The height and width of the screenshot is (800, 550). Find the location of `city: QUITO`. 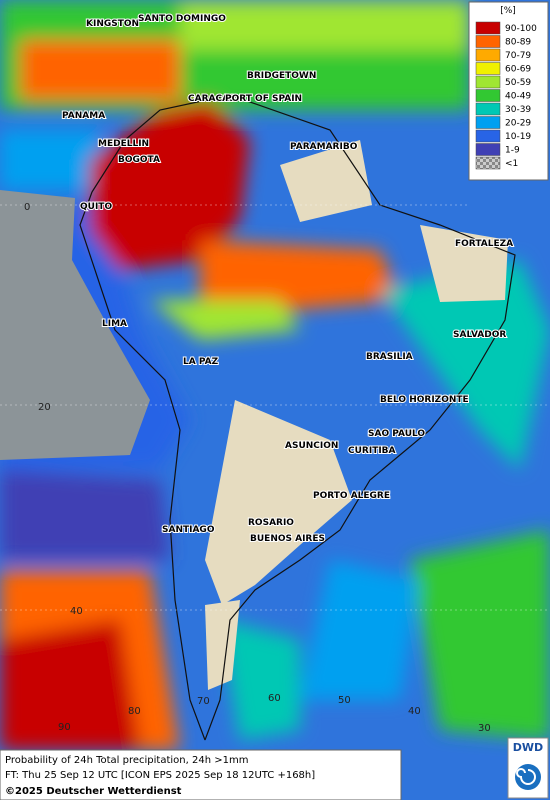

city: QUITO is located at coordinates (96, 207).